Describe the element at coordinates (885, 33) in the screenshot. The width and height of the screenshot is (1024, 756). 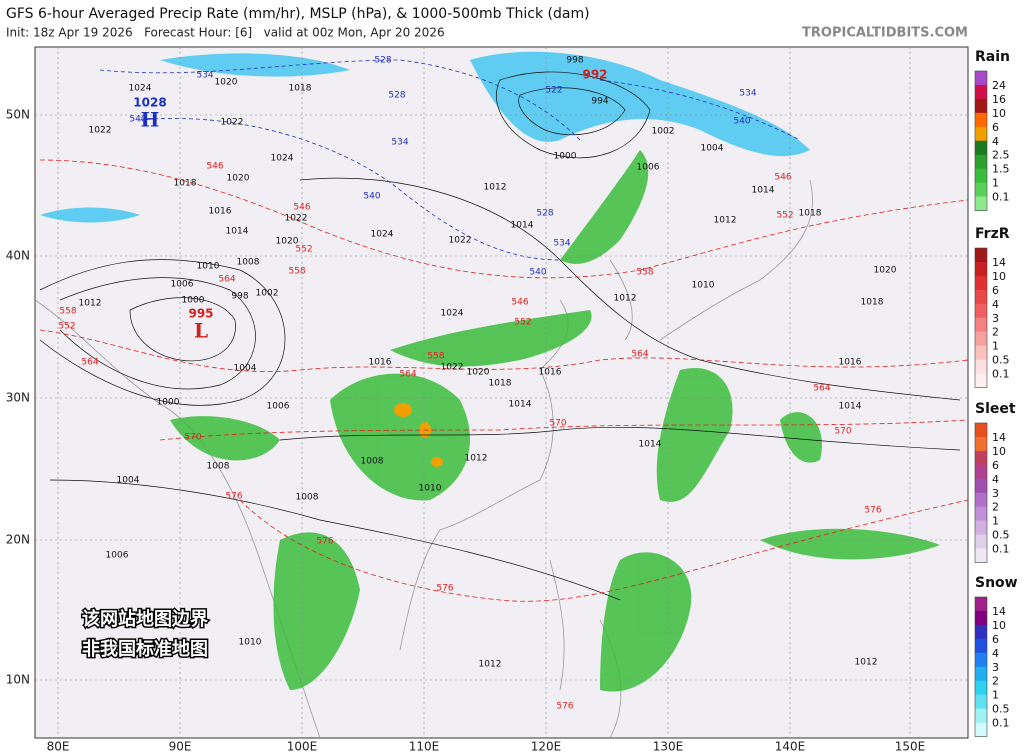
I see `watermark: TROPICALTIDBITS.COM` at that location.